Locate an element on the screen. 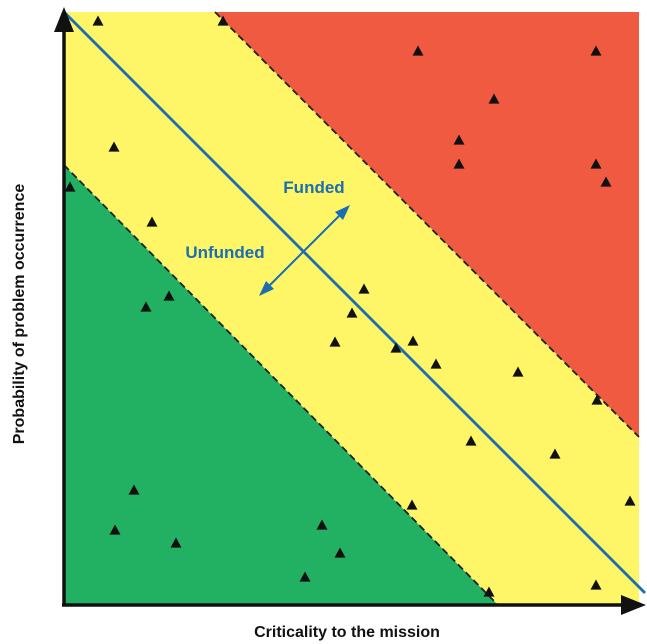  y-axis-label: Probability of problem occurrence is located at coordinates (19, 314).